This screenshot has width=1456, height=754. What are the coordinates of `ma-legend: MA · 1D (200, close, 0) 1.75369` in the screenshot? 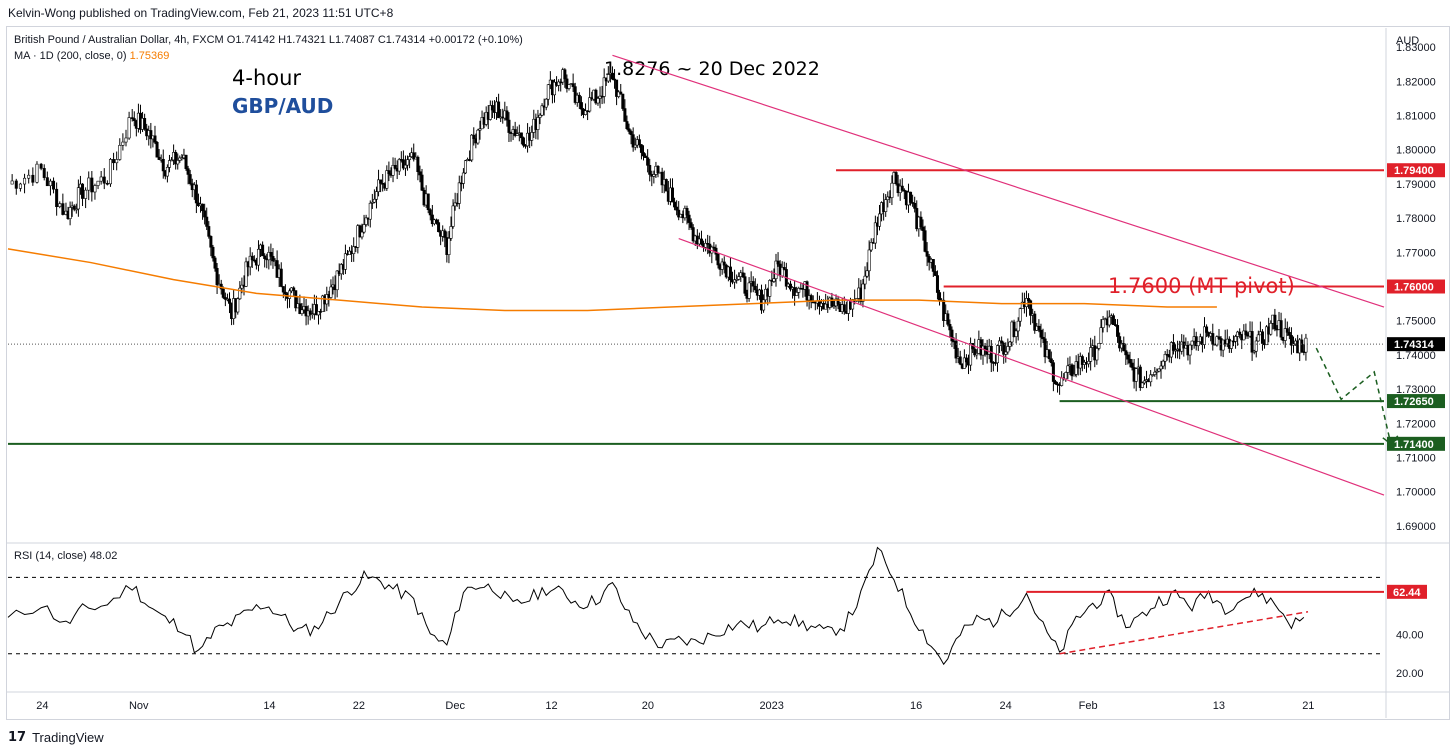 It's located at (91, 56).